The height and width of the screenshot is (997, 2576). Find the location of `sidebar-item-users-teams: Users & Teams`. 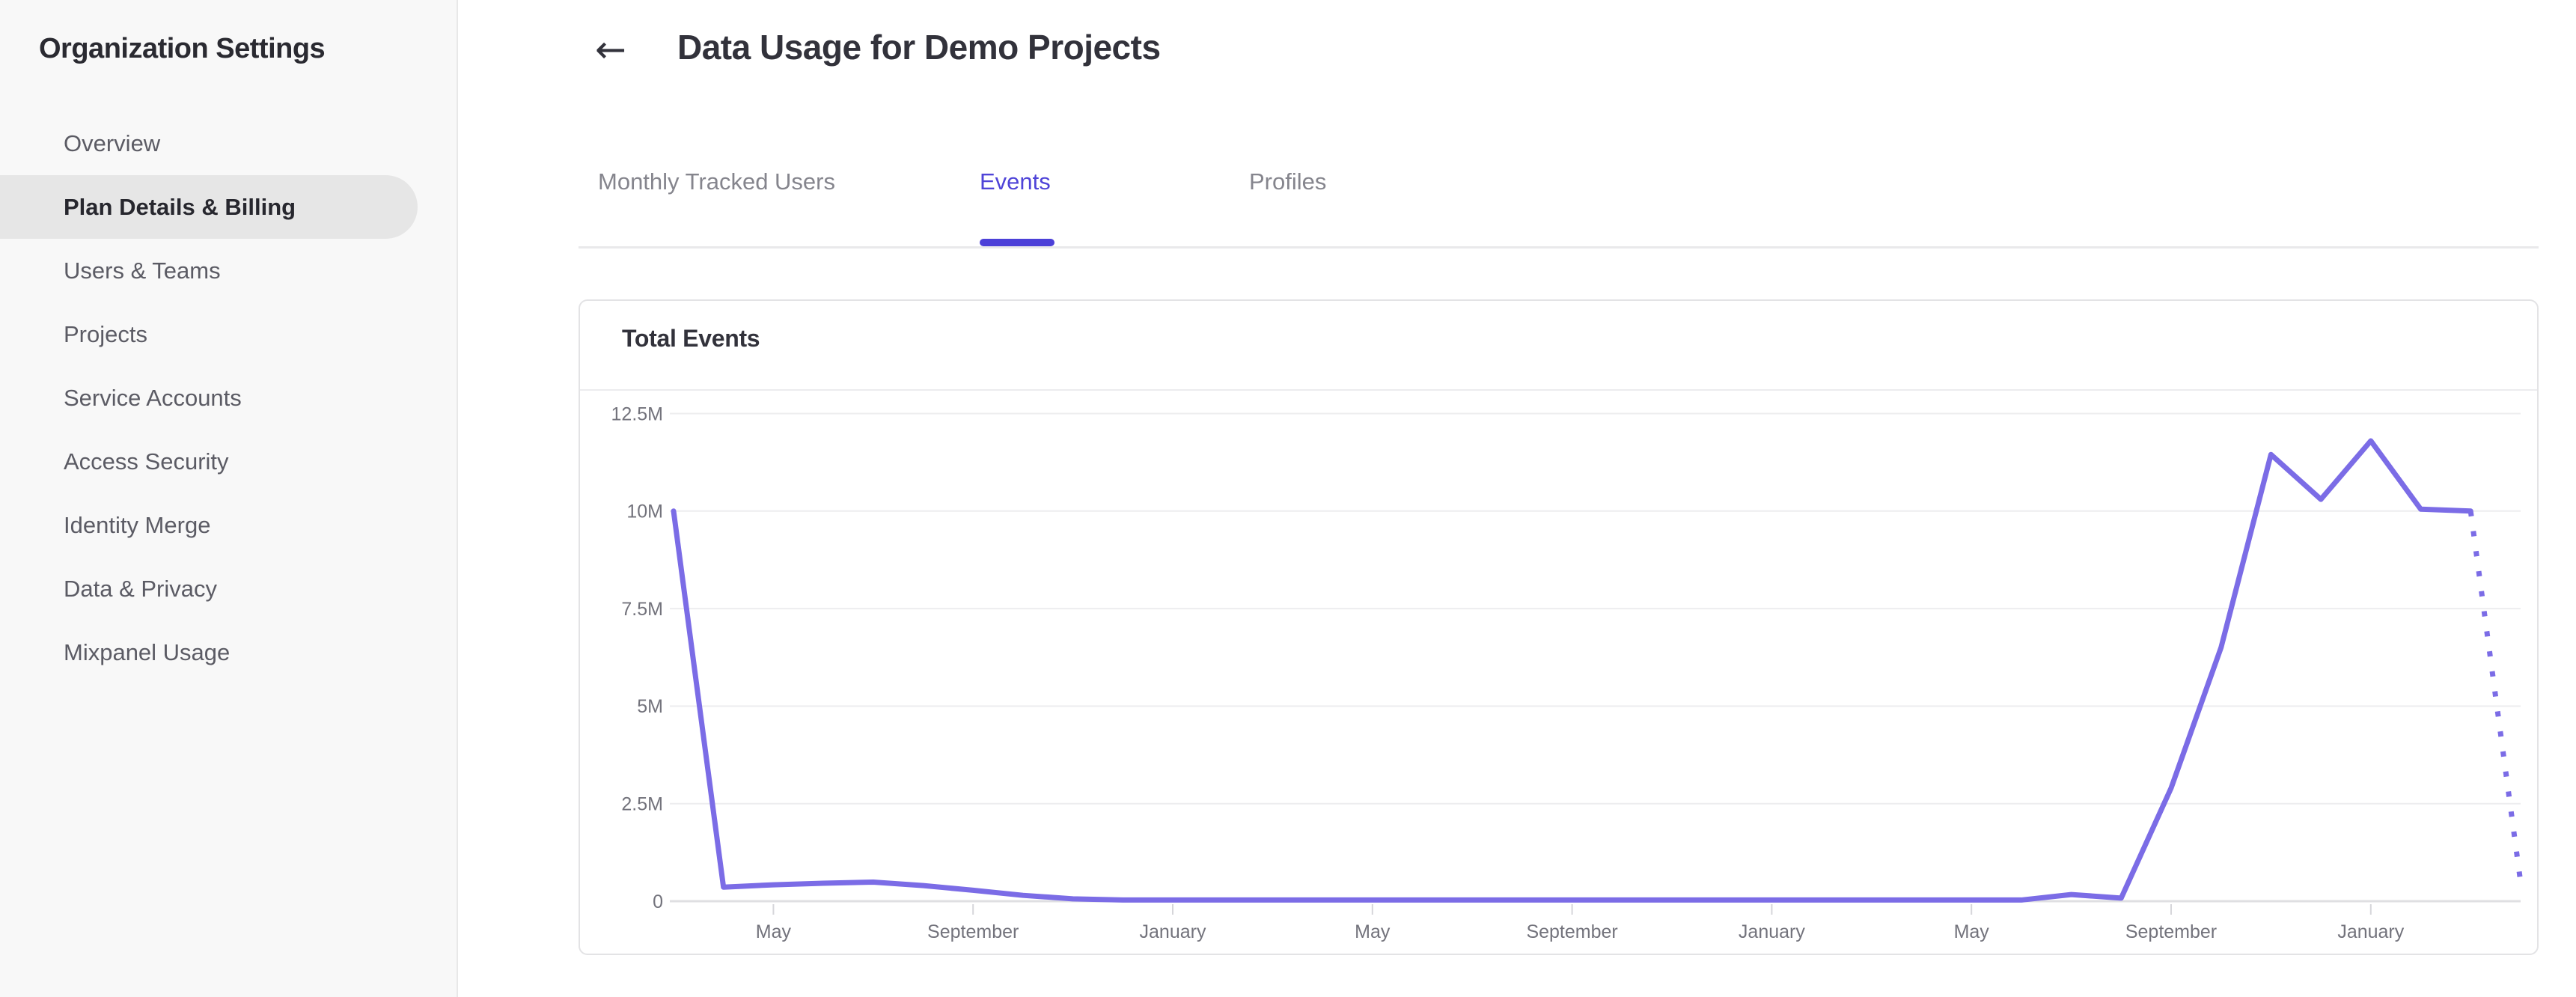

sidebar-item-users-teams: Users & Teams is located at coordinates (142, 270).